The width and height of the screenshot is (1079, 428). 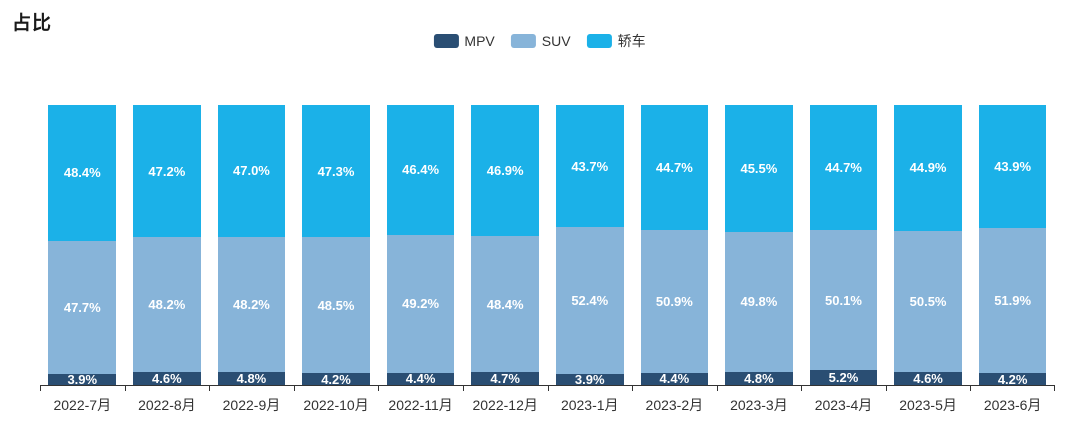 I want to click on legend-swatch-icon, so click(x=599, y=41).